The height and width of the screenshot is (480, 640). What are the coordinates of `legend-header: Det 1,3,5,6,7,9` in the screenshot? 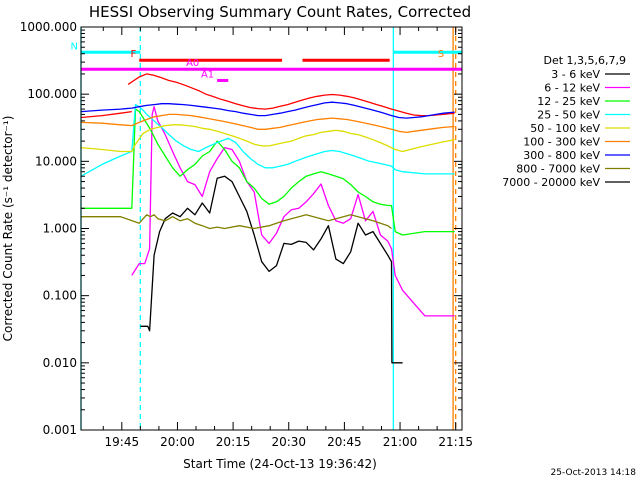 It's located at (584, 60).